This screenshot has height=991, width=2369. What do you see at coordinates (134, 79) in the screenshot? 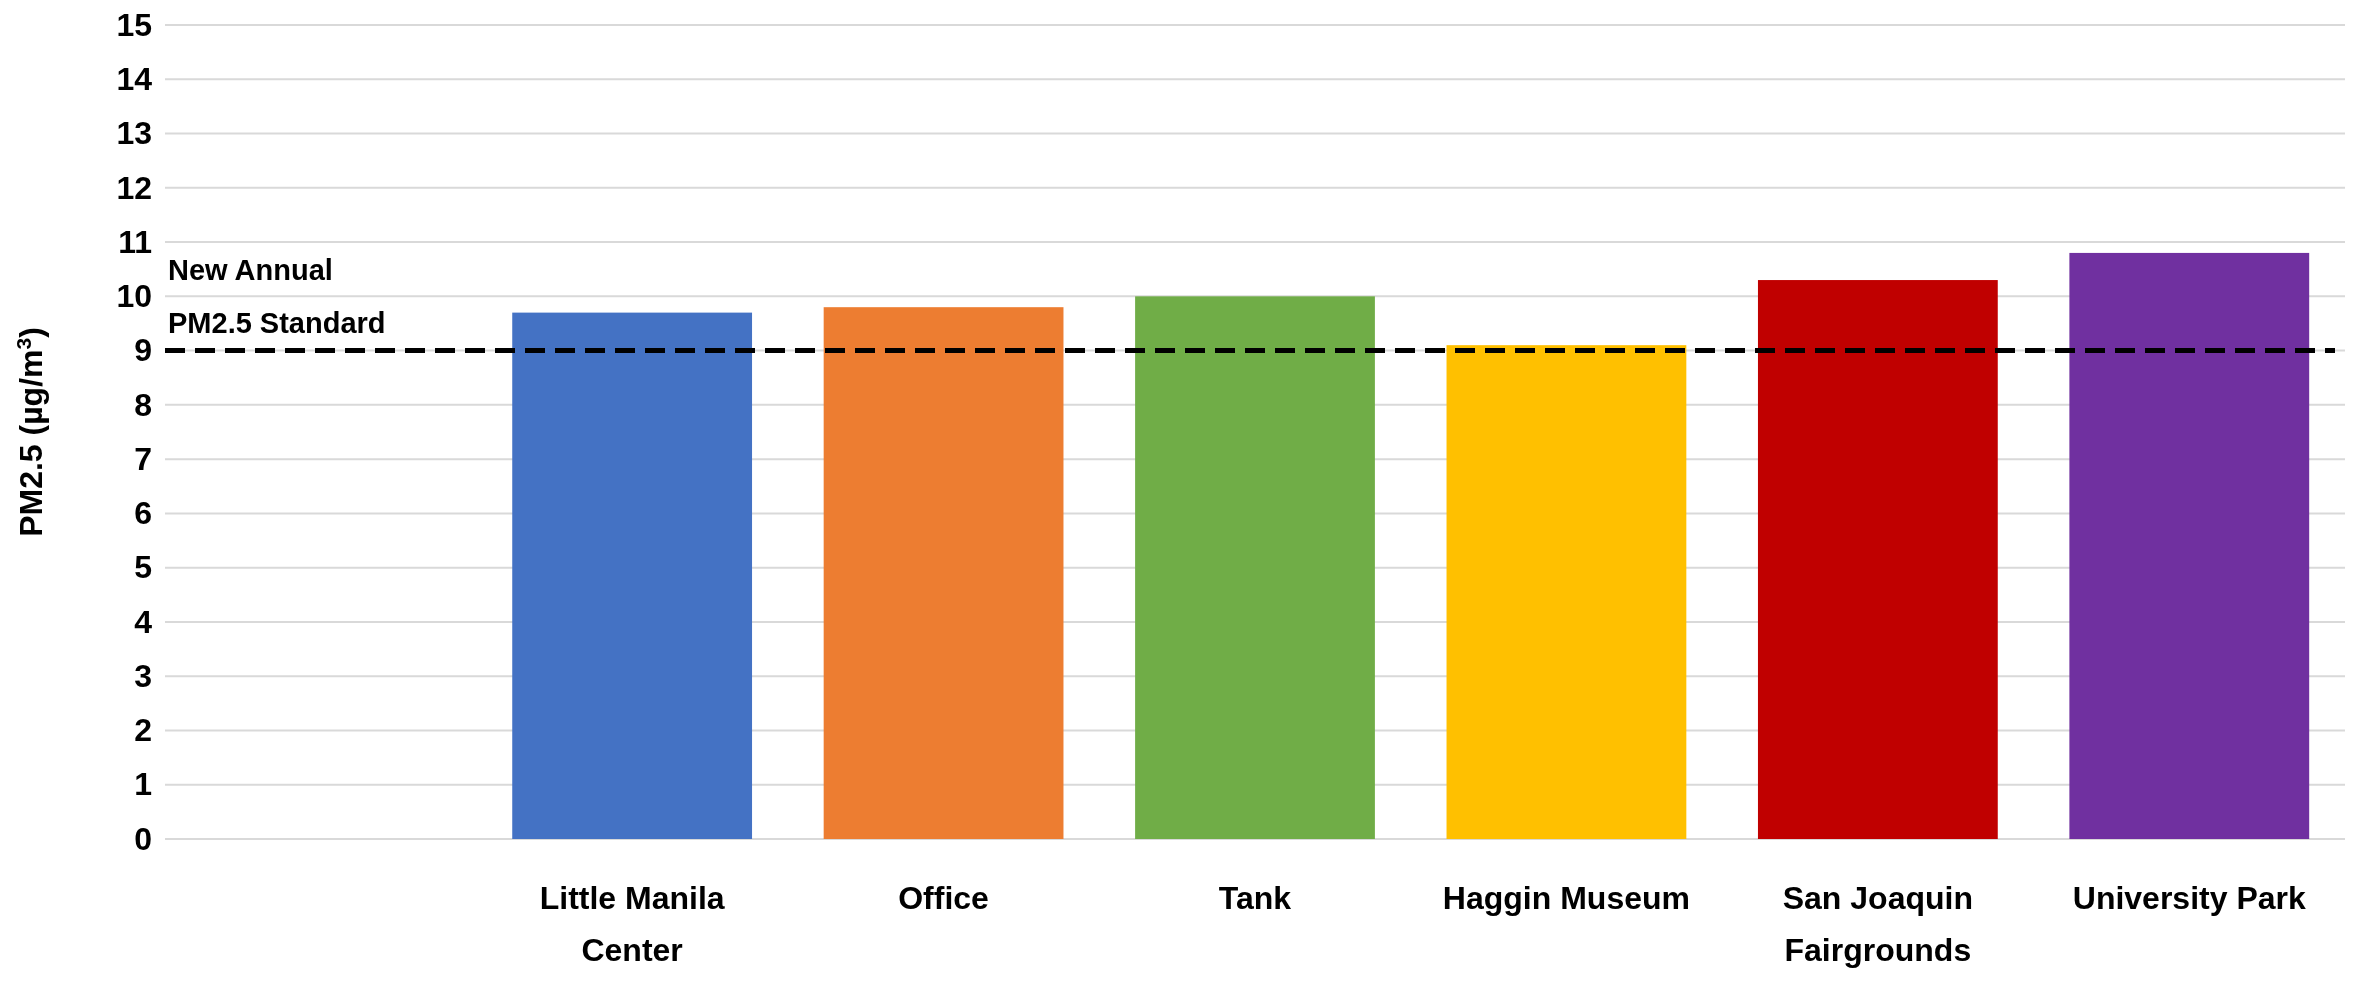
I see `y-tick-label: 14` at bounding box center [134, 79].